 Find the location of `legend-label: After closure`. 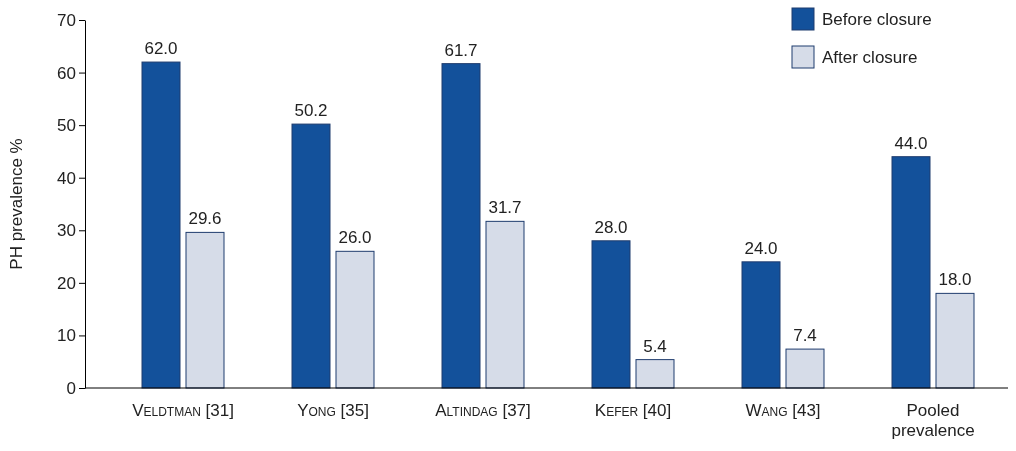

legend-label: After closure is located at coordinates (870, 57).